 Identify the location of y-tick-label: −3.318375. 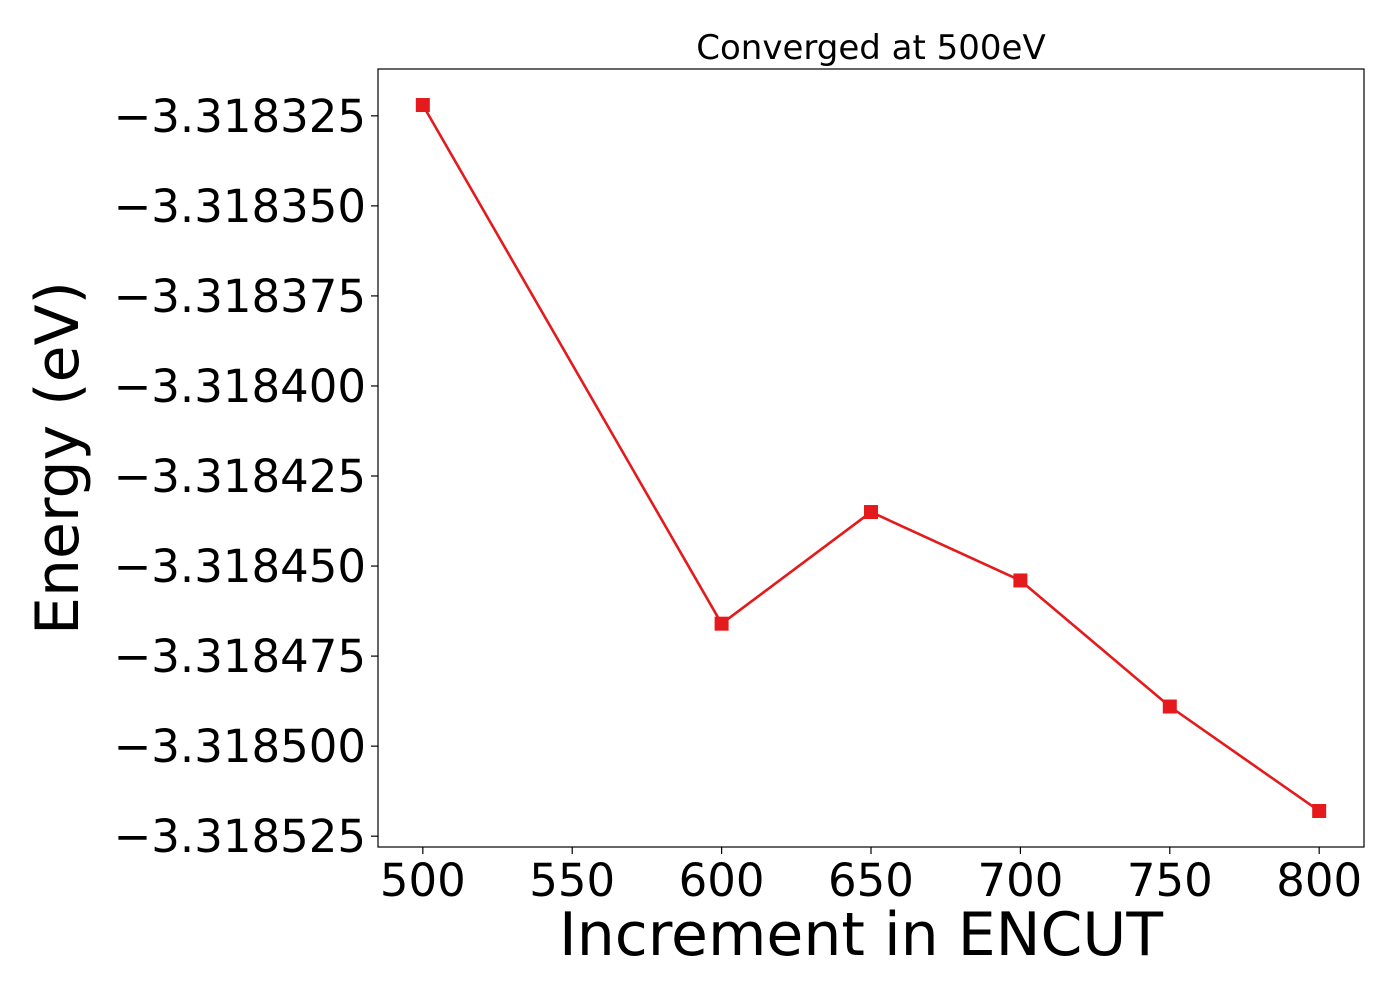
(240, 296).